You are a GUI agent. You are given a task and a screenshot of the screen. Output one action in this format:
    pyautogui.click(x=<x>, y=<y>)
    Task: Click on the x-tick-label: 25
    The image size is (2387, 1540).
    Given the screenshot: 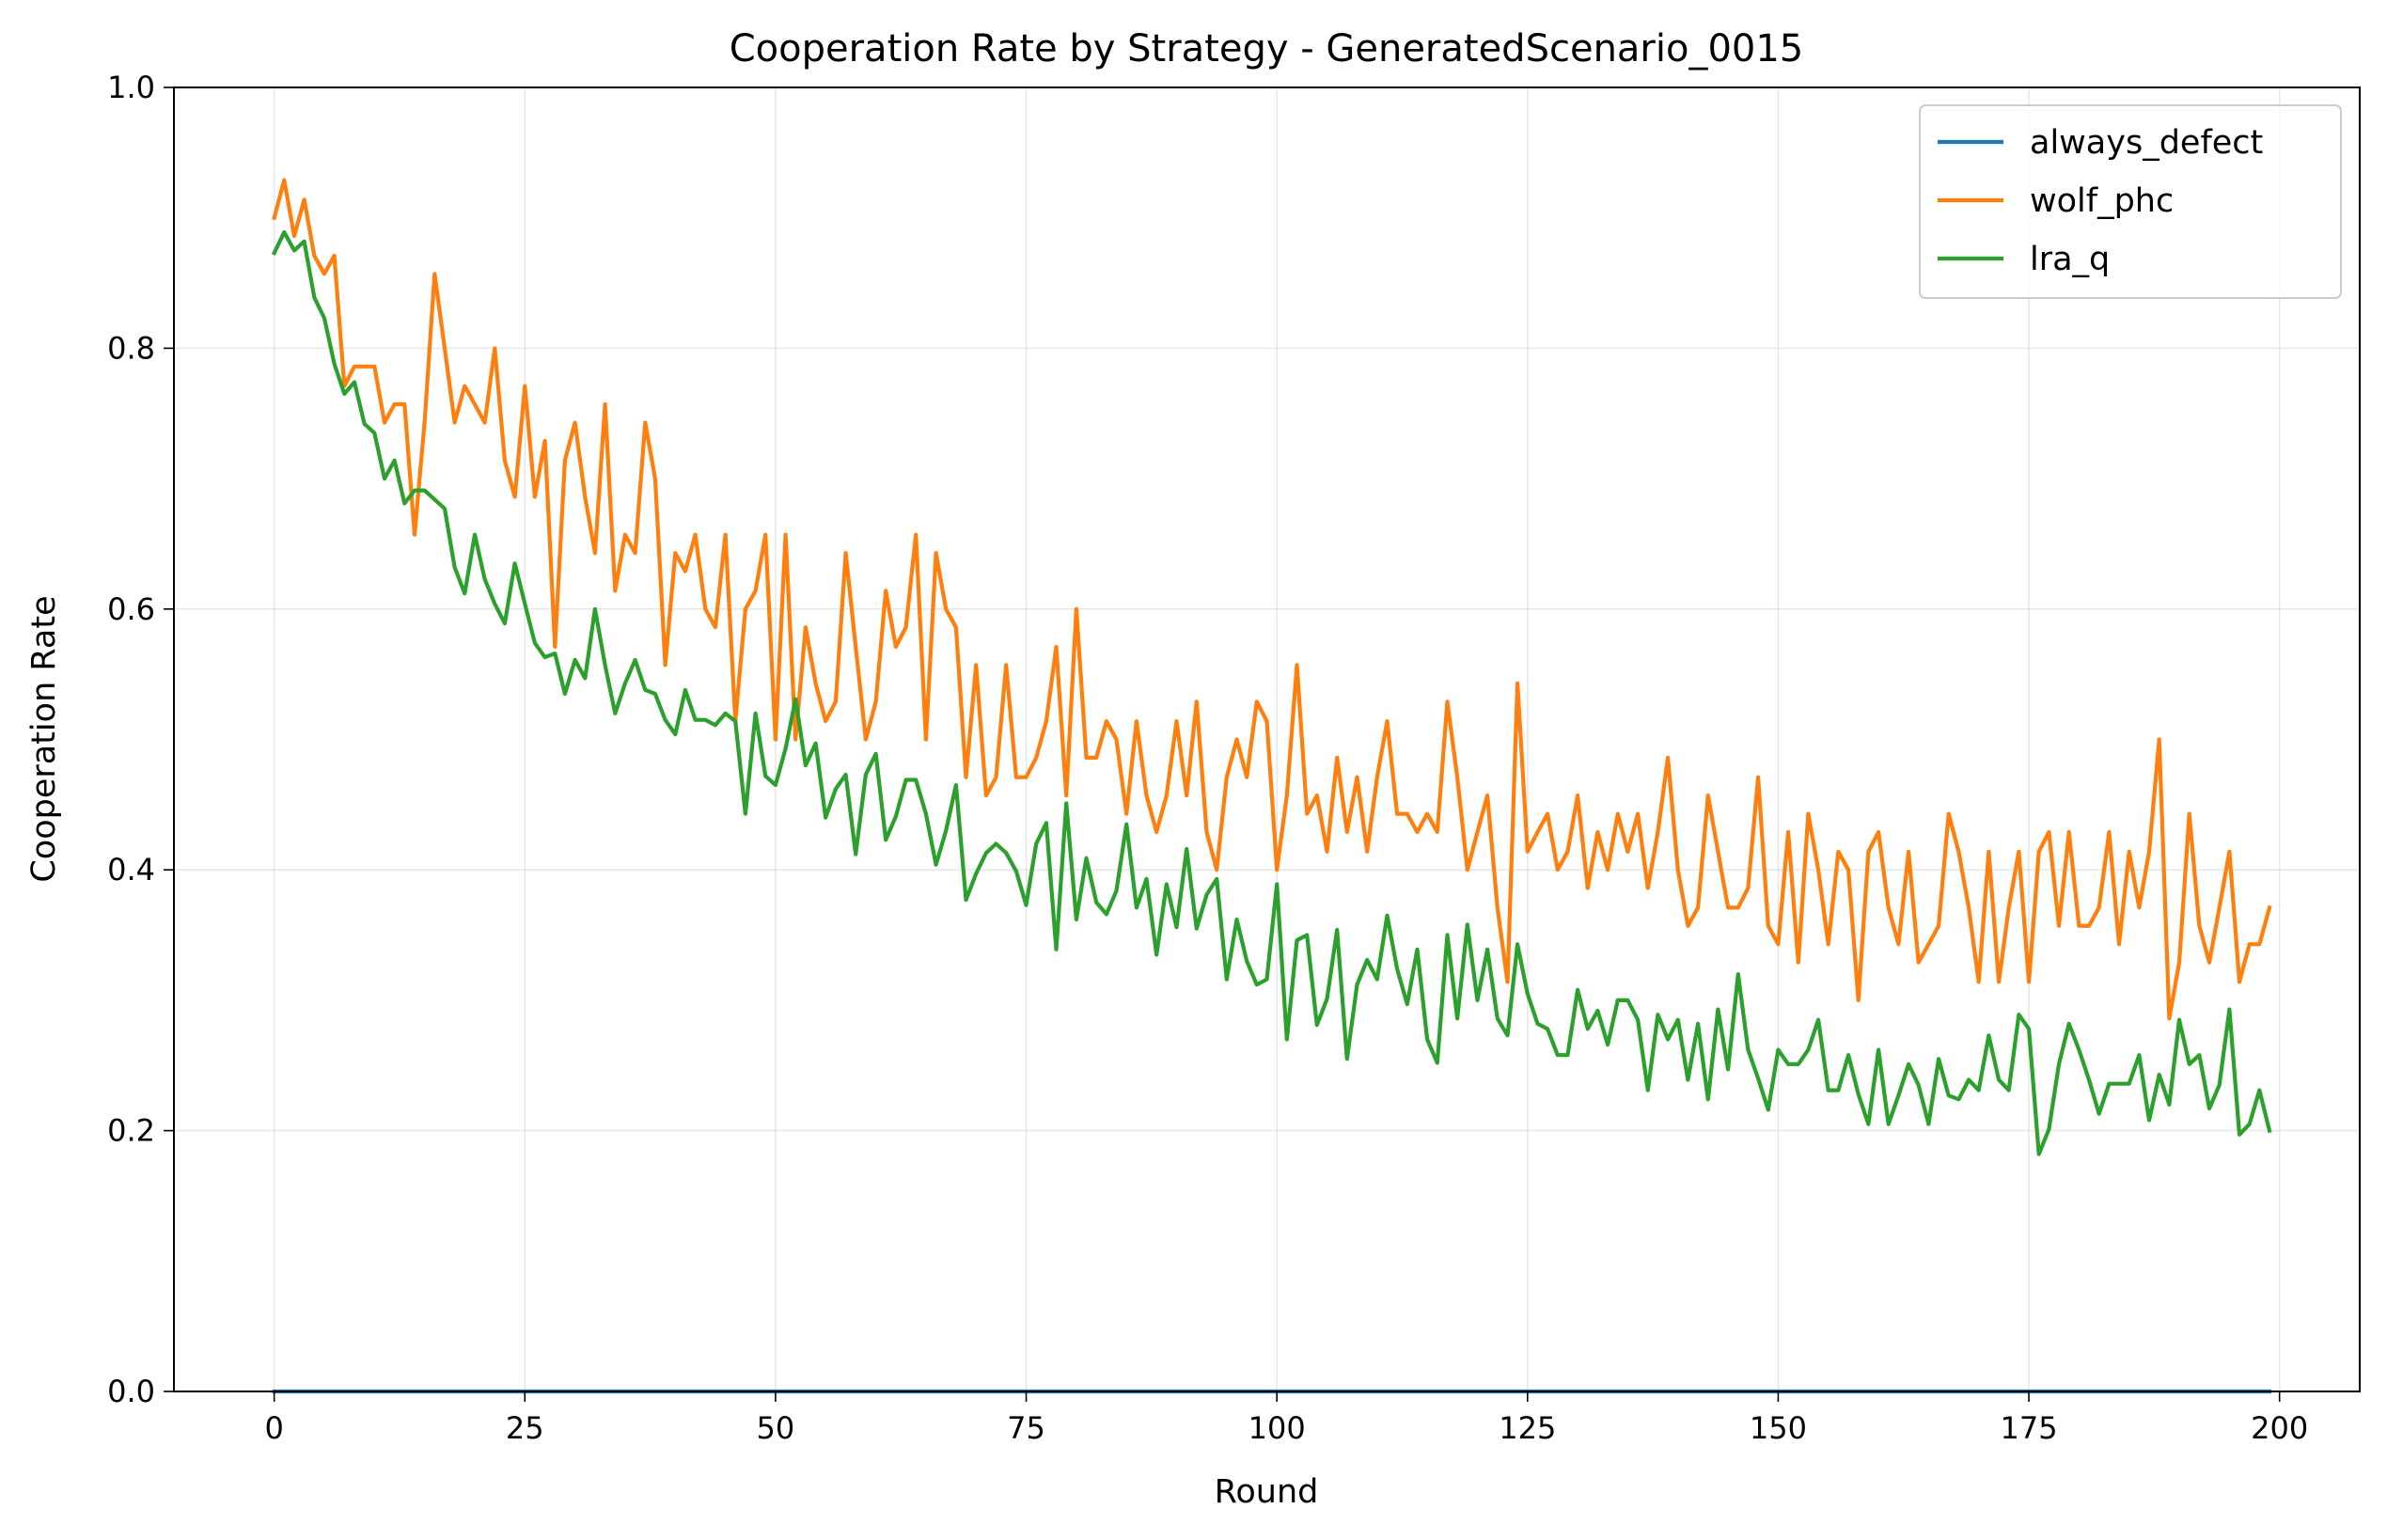 What is the action you would take?
    pyautogui.click(x=525, y=1428)
    